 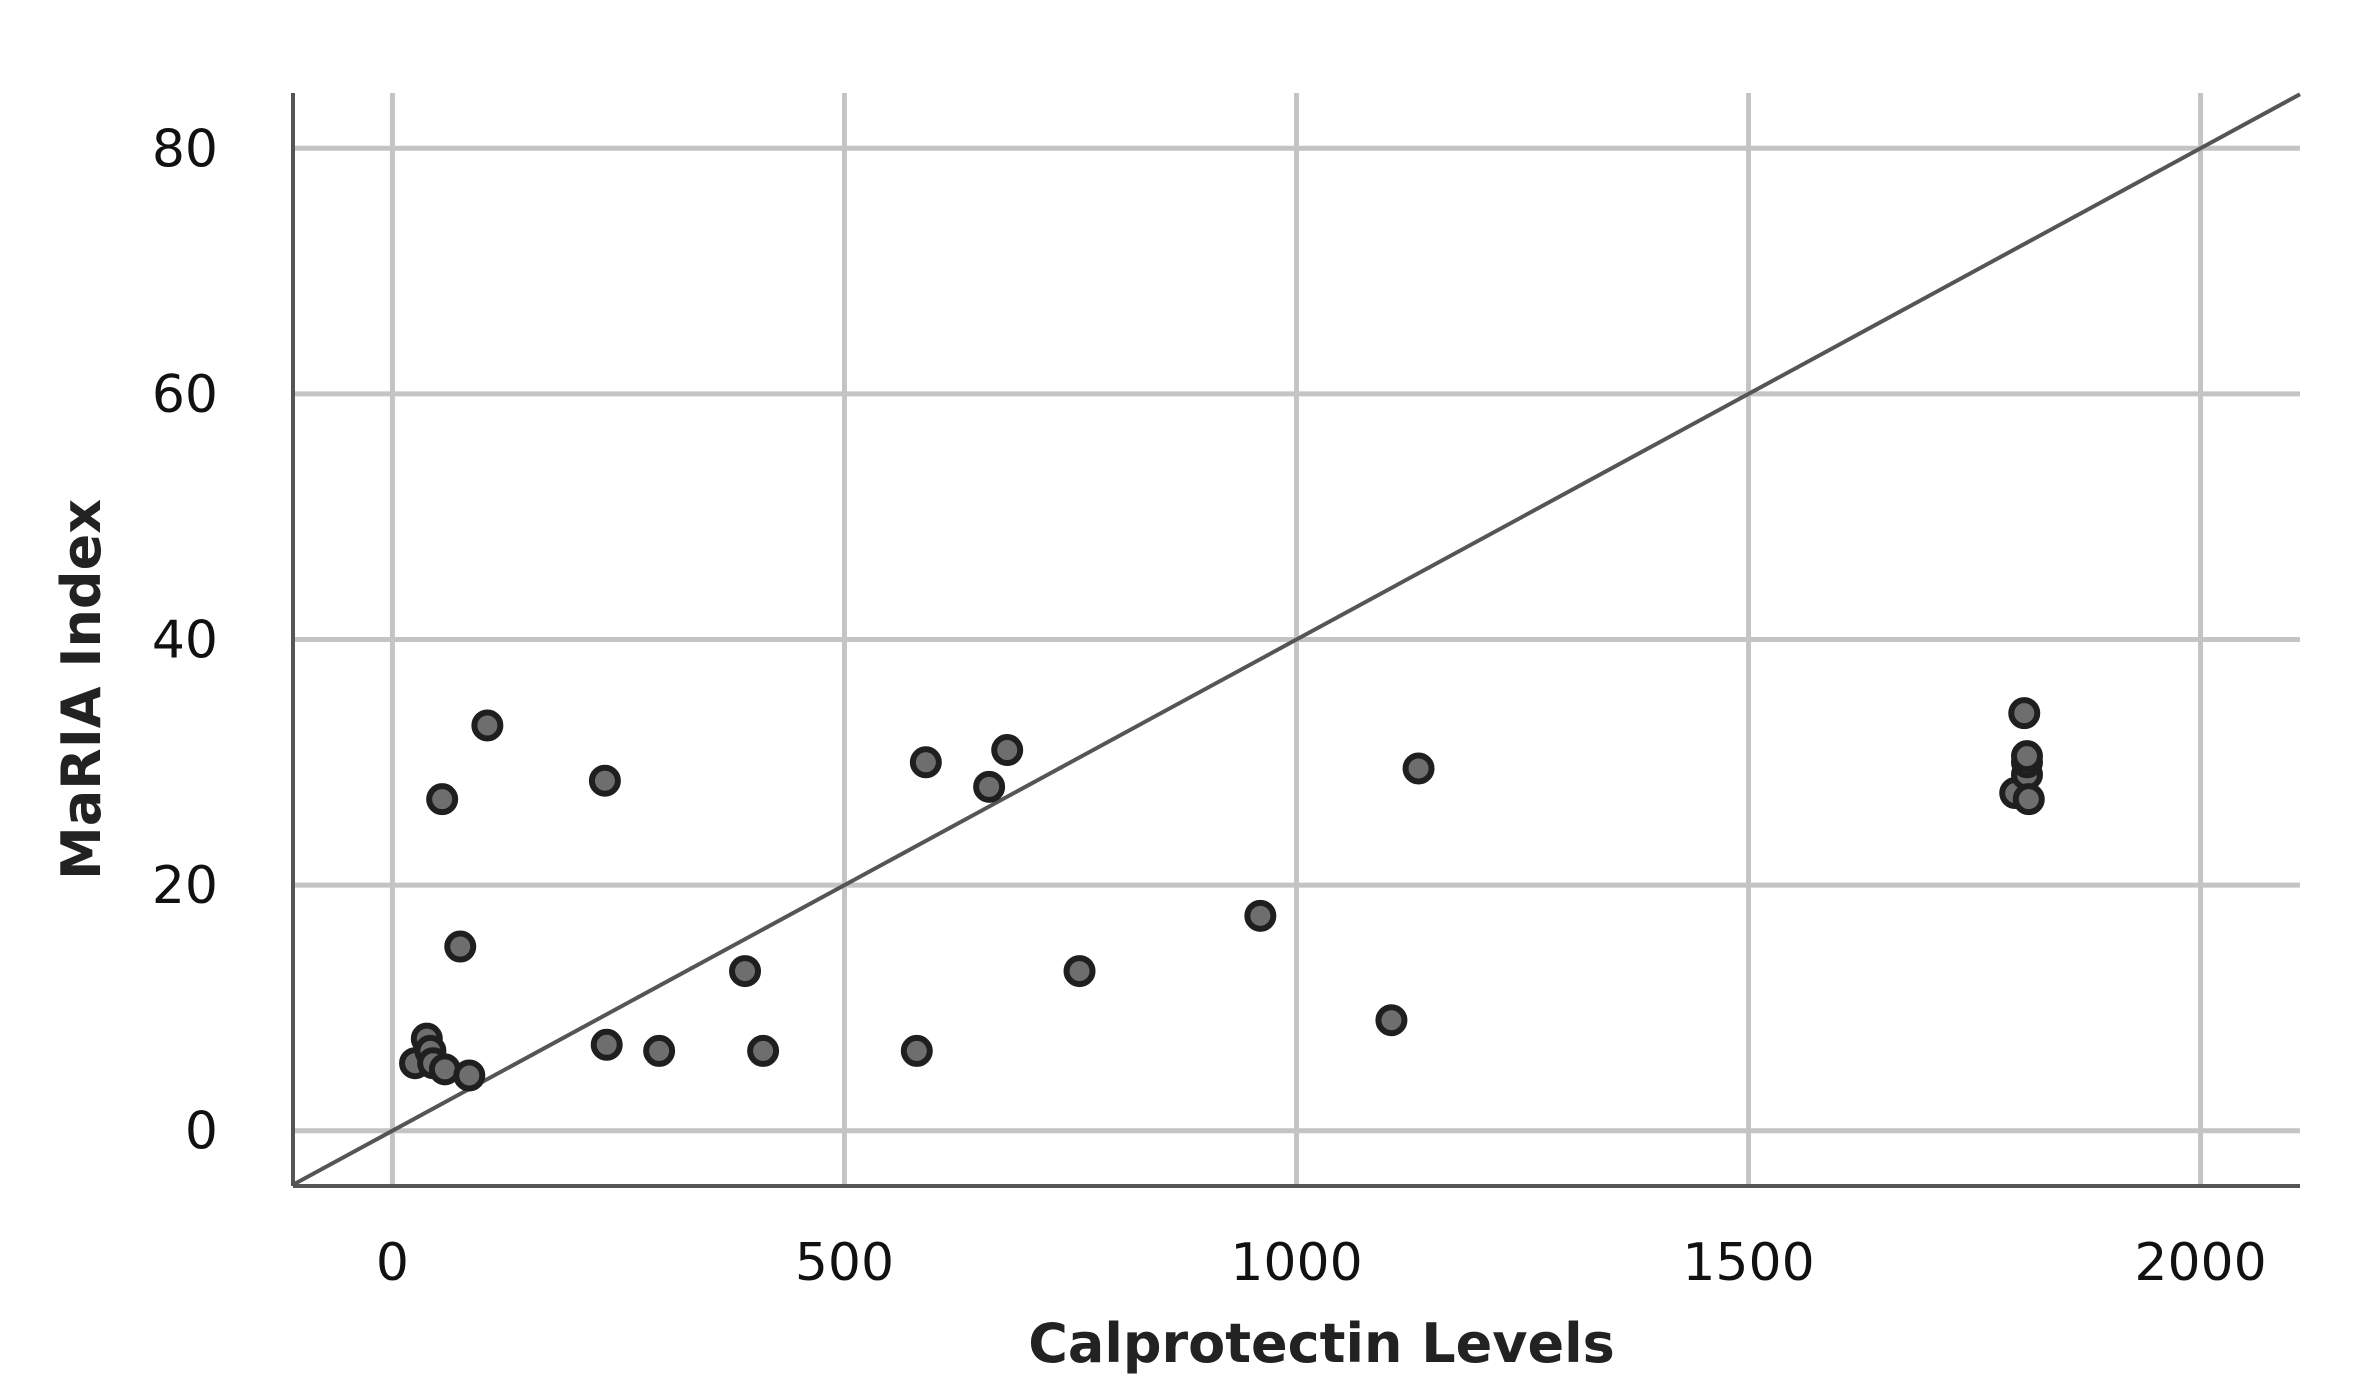 I want to click on y-tick-label: 80, so click(x=185, y=149).